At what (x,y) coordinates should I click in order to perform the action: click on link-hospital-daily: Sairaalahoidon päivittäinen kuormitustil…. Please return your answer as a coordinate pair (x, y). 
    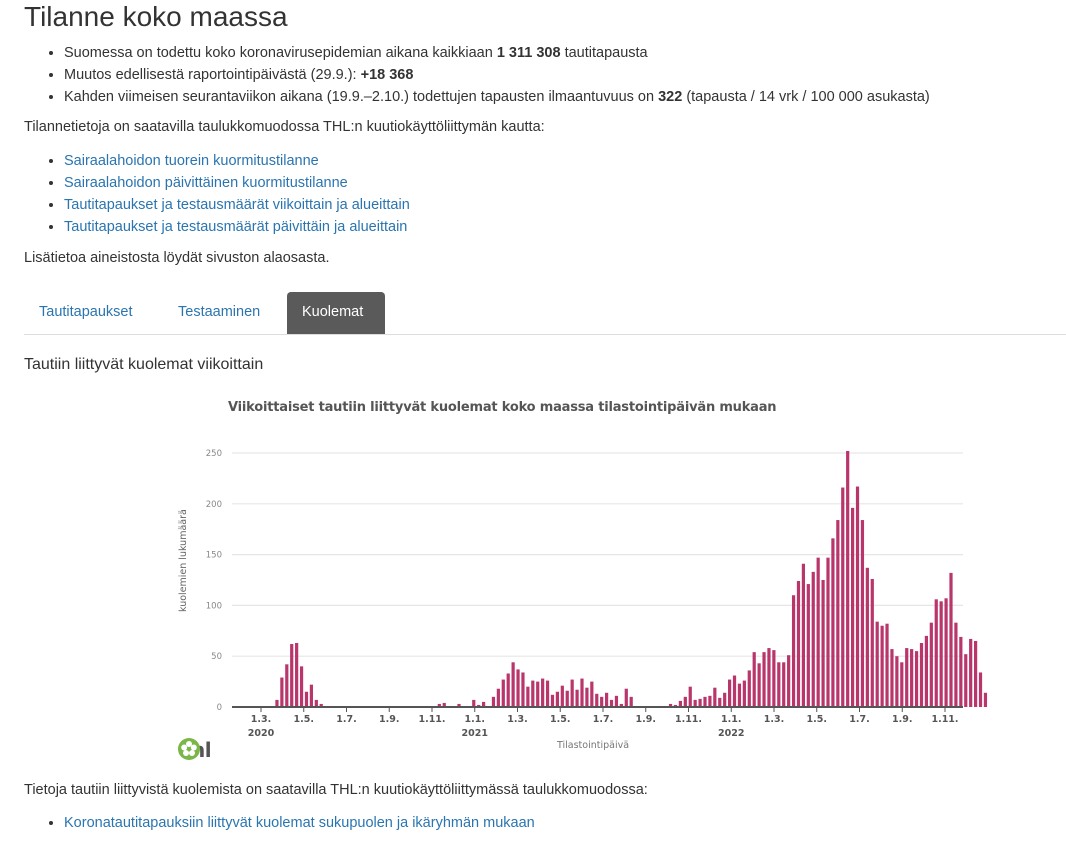
    Looking at the image, I should click on (206, 183).